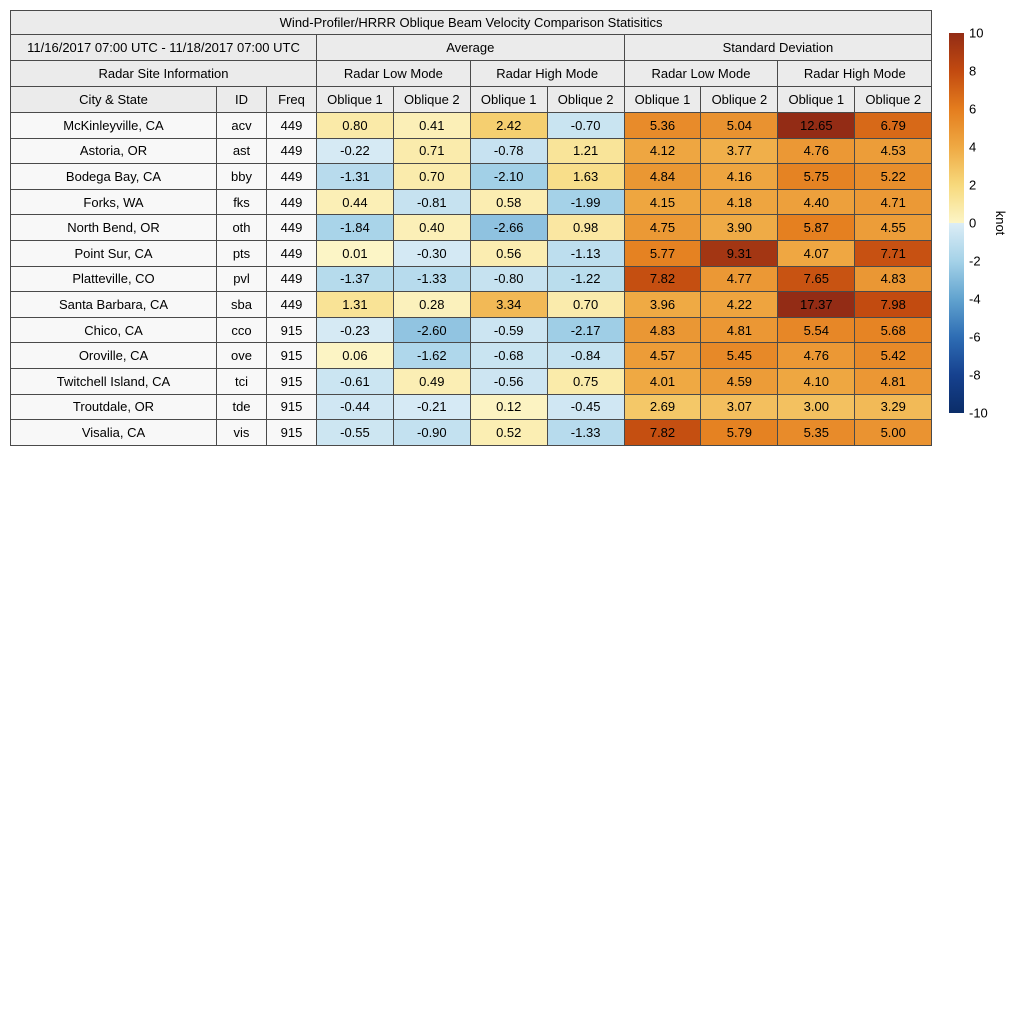  Describe the element at coordinates (585, 304) in the screenshot. I see `value-cell: 0.70` at that location.